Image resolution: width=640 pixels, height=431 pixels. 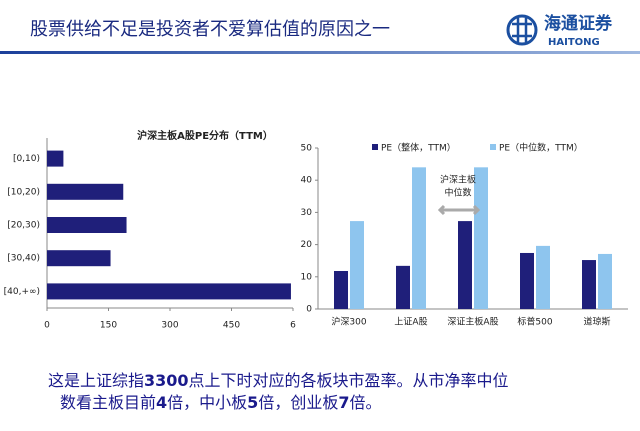 What do you see at coordinates (210, 29) in the screenshot?
I see `page-title: 股票供给不足是投资者不爱算估值的原因之一` at bounding box center [210, 29].